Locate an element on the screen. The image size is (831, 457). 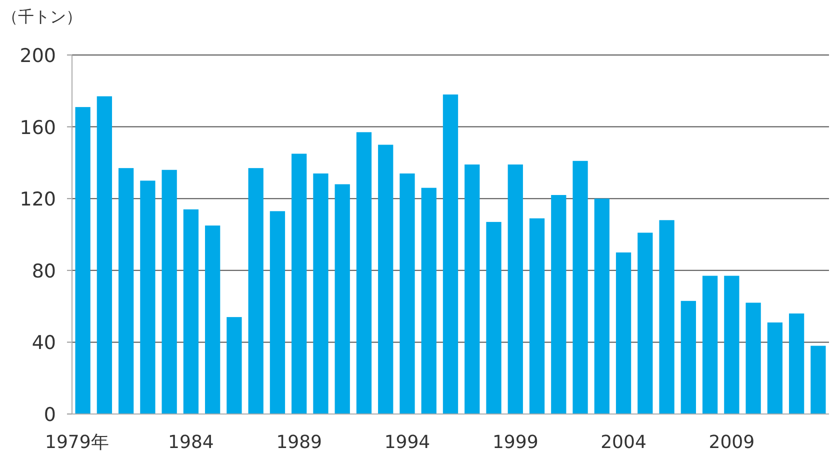
x-tick-label: 1989 is located at coordinates (299, 442).